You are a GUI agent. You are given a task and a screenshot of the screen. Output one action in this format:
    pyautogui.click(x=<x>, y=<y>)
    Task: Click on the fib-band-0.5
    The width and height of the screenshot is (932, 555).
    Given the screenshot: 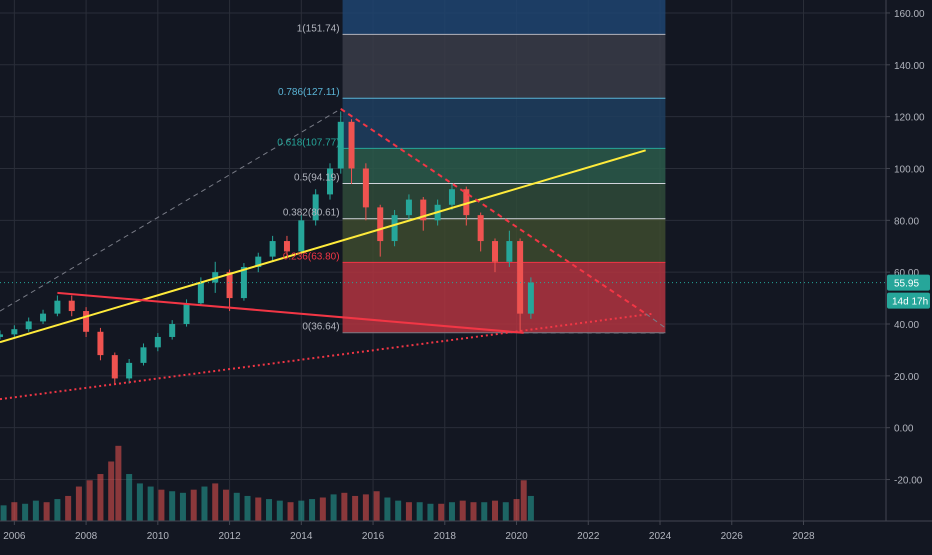 What is the action you would take?
    pyautogui.click(x=504, y=165)
    